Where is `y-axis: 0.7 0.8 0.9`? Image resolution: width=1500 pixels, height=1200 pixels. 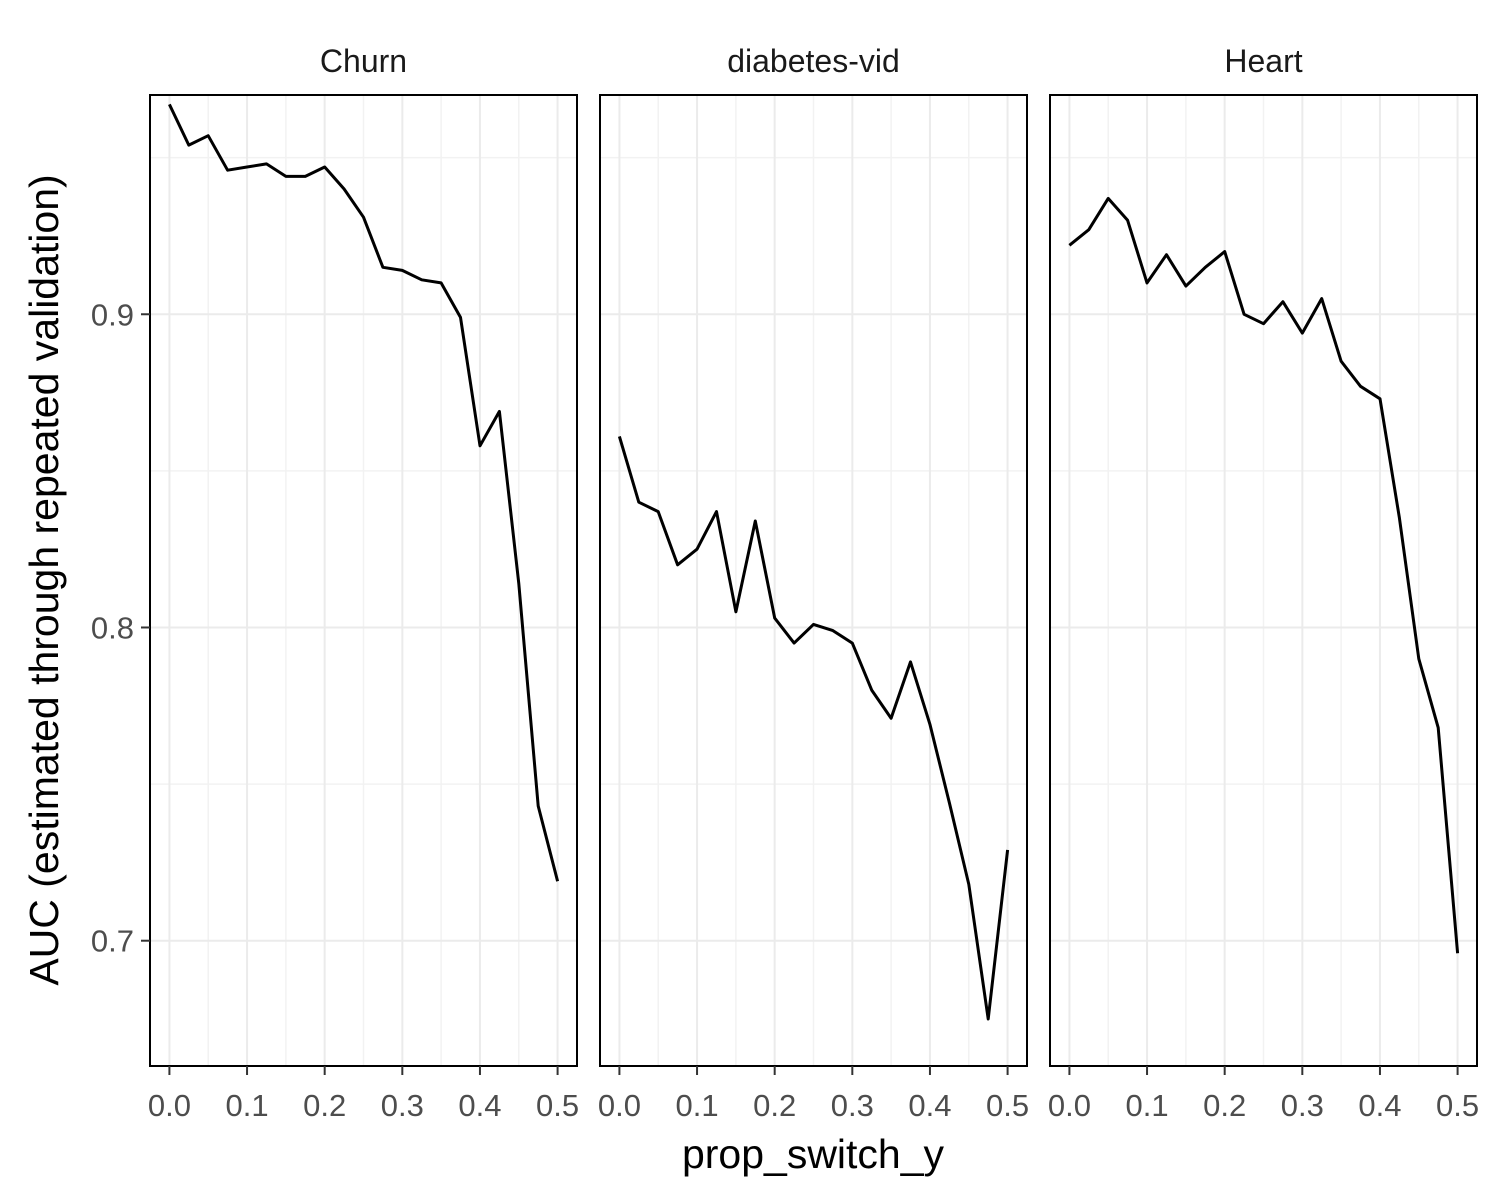 y-axis: 0.7 0.8 0.9 is located at coordinates (120, 628).